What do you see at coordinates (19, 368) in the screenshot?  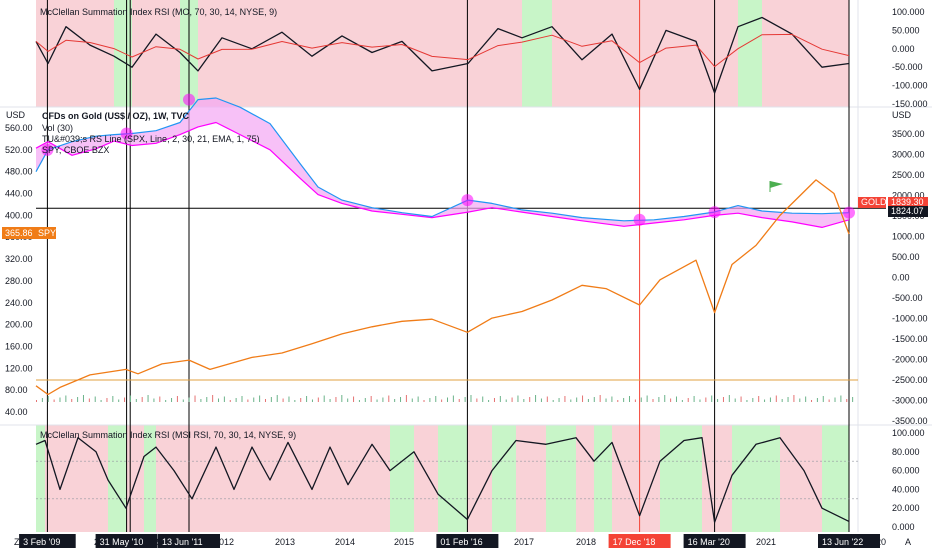 I see `left-tick-11: 120.00` at bounding box center [19, 368].